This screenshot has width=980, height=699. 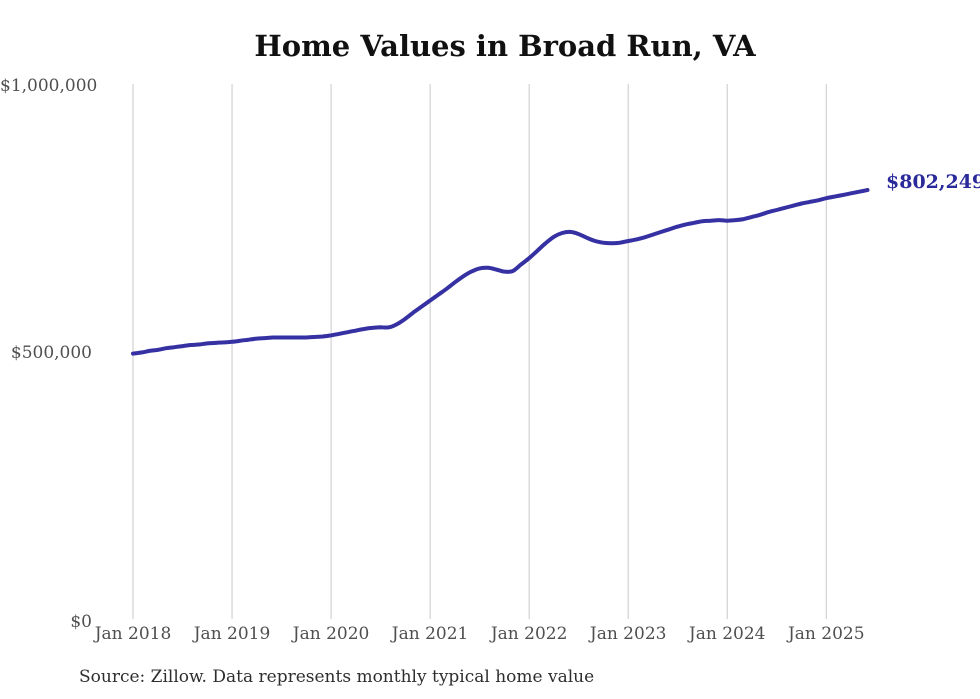 I want to click on x-axis-label: Jan 2020, so click(x=331, y=634).